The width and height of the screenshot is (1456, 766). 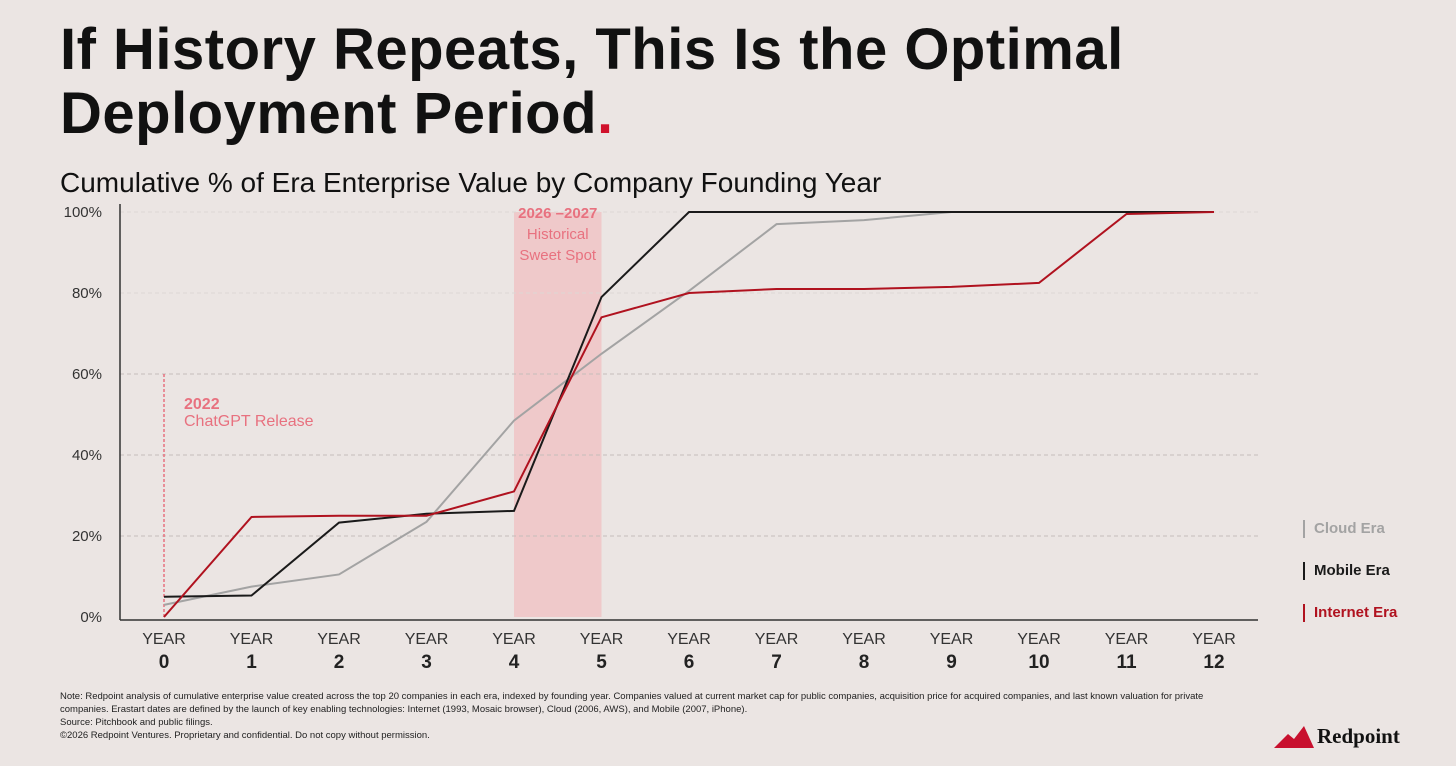 What do you see at coordinates (1038, 662) in the screenshot?
I see `x-tick-label: 10` at bounding box center [1038, 662].